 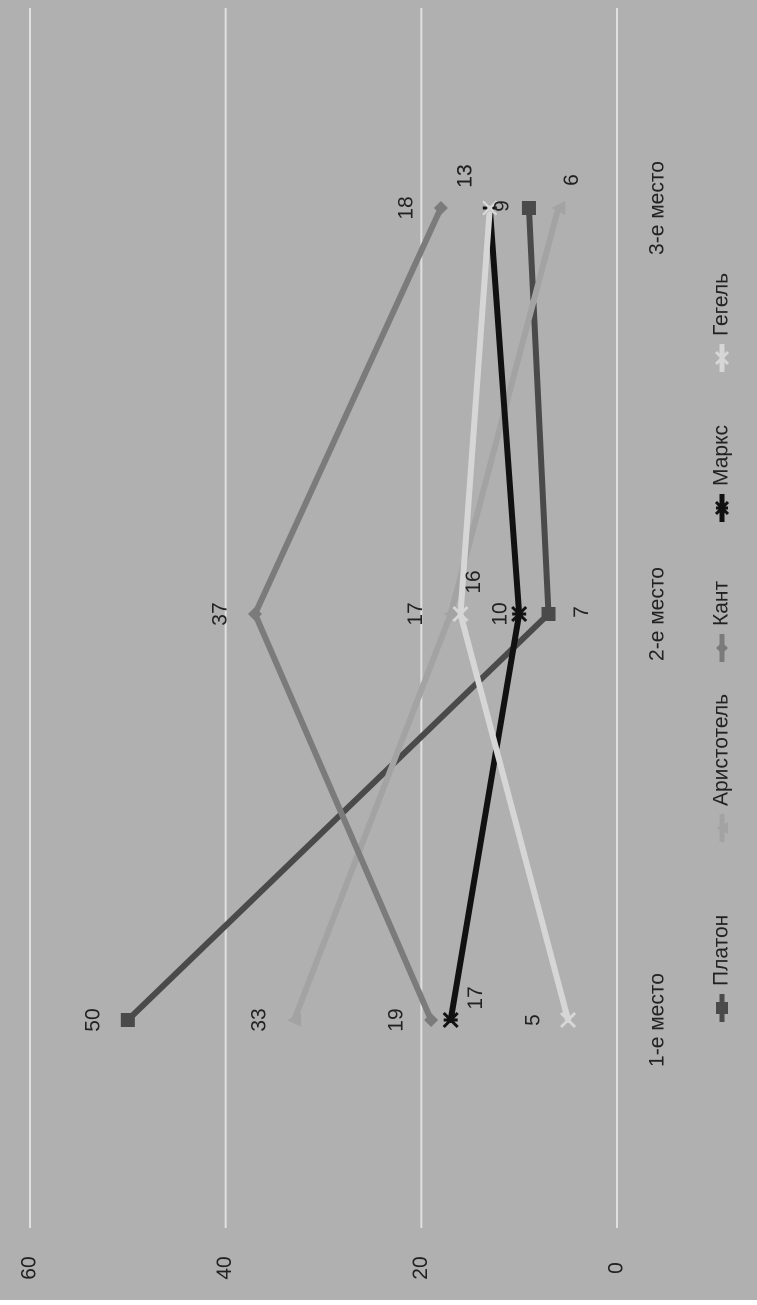 What do you see at coordinates (464, 175) in the screenshot?
I see `data-label: 13` at bounding box center [464, 175].